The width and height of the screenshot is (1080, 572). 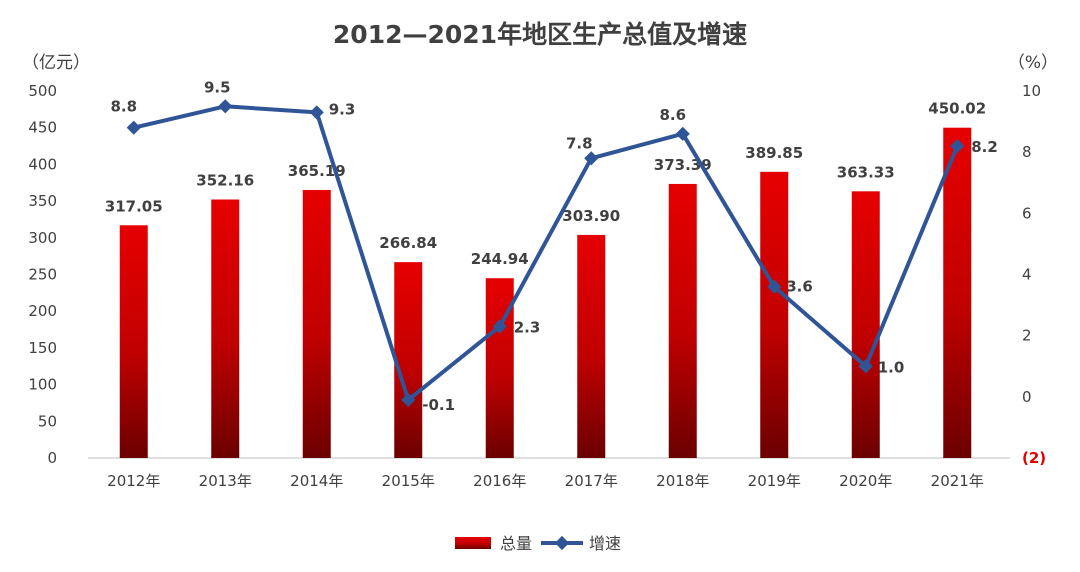 What do you see at coordinates (42, 201) in the screenshot?
I see `left-tick-label: 350` at bounding box center [42, 201].